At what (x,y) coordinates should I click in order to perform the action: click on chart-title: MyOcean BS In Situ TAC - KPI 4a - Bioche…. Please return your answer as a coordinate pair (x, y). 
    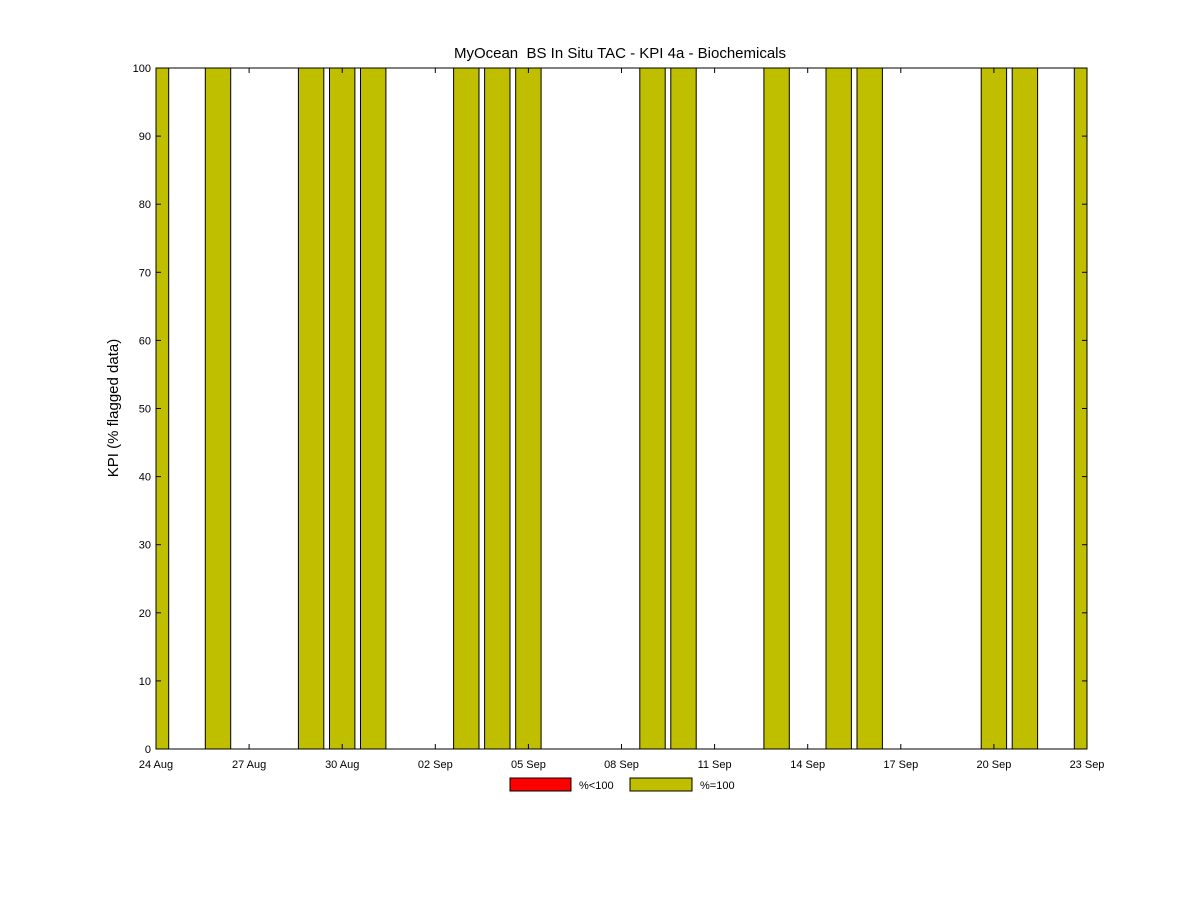
    Looking at the image, I should click on (620, 53).